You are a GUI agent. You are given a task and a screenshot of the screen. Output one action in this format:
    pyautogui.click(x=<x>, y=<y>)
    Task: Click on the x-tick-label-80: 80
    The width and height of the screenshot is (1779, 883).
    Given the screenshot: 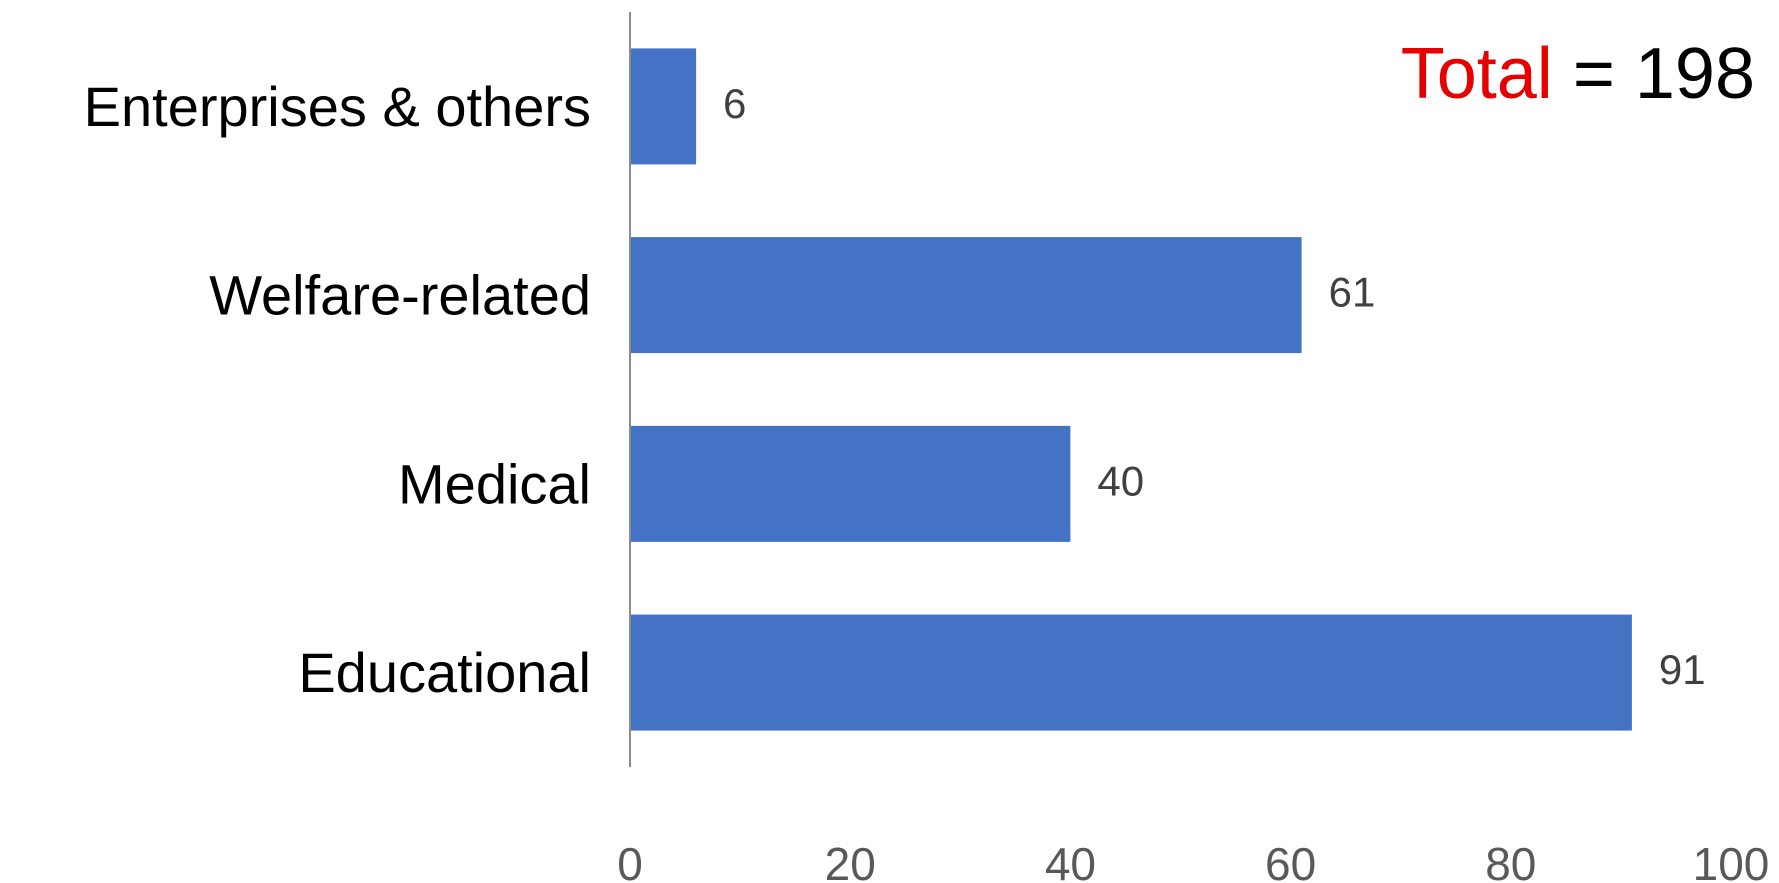 What is the action you would take?
    pyautogui.click(x=1510, y=860)
    